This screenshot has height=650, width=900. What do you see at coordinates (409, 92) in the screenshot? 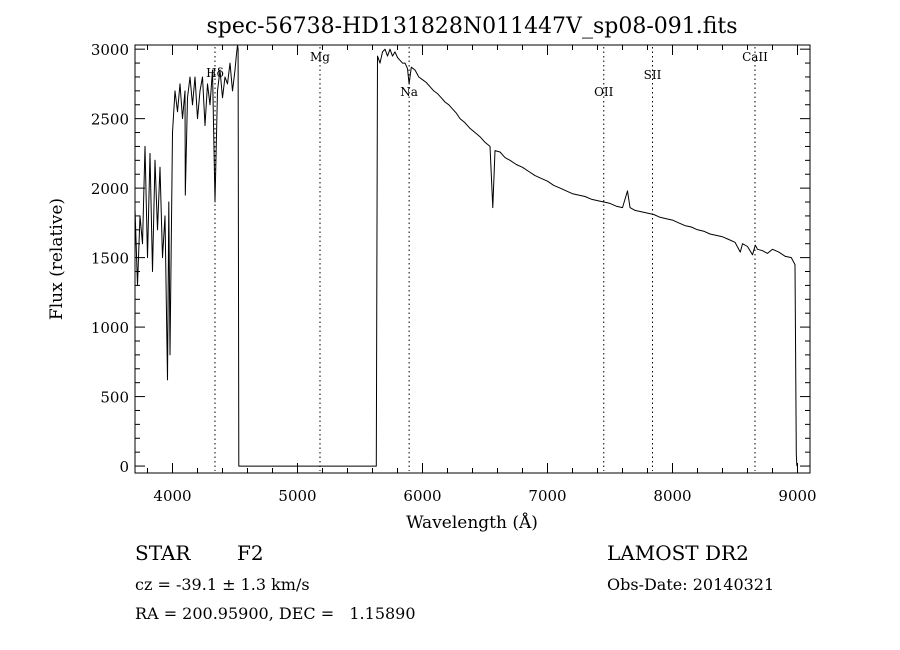
I see `spectral-line-label: Na` at bounding box center [409, 92].